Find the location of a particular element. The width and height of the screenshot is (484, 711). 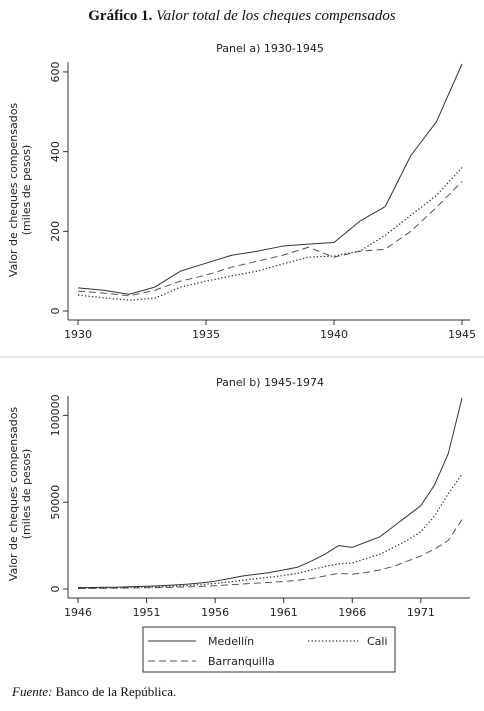

panel-b-x-tick-label: 1951 is located at coordinates (147, 612).